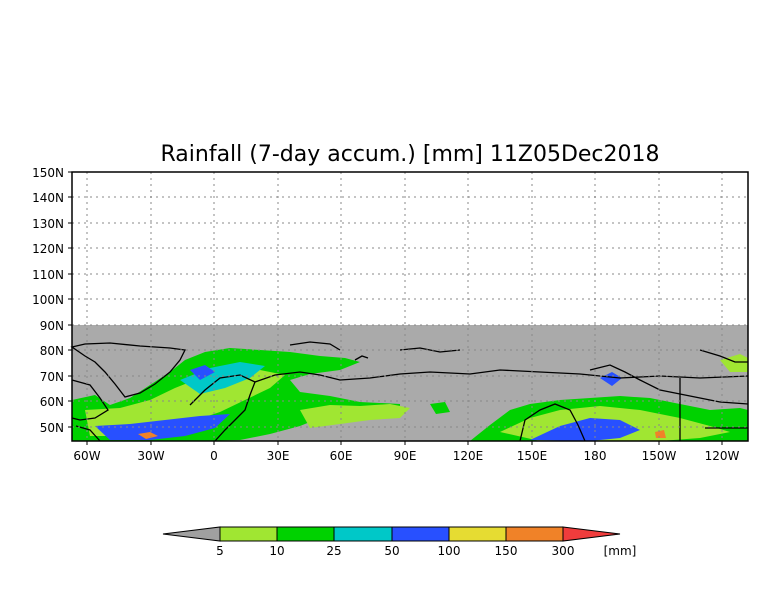 Image resolution: width=784 pixels, height=616 pixels. What do you see at coordinates (48, 198) in the screenshot?
I see `lat-label: 140N` at bounding box center [48, 198].